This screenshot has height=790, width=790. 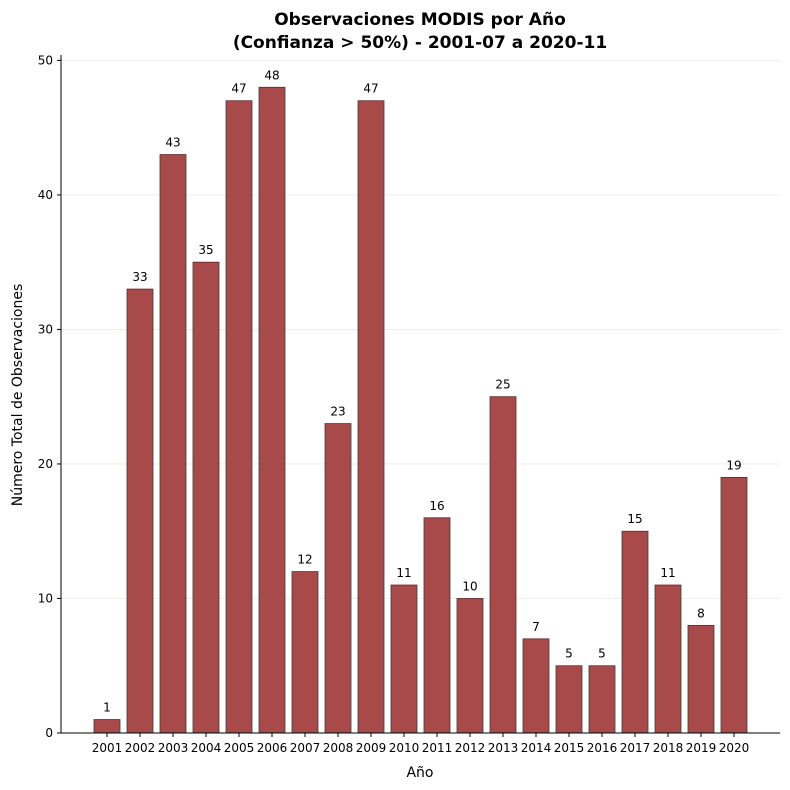 What do you see at coordinates (371, 748) in the screenshot?
I see `x-tick-label-2009: 2009` at bounding box center [371, 748].